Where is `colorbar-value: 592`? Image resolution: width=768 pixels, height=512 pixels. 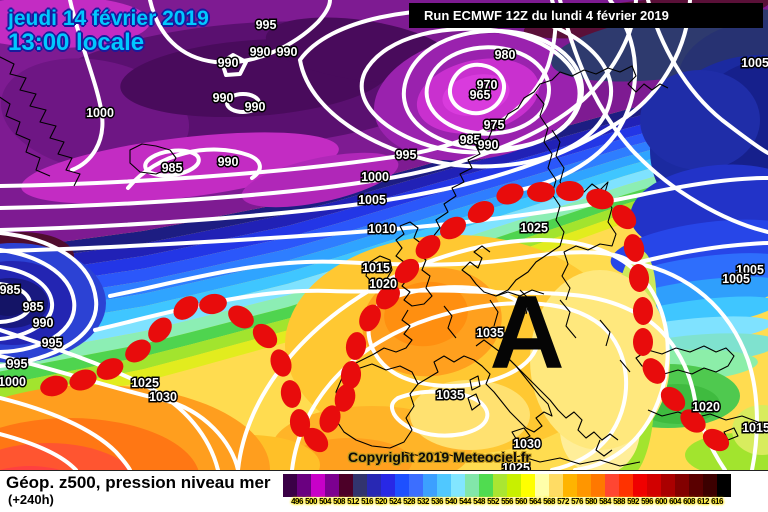 colorbar-value: 592 is located at coordinates (633, 501).